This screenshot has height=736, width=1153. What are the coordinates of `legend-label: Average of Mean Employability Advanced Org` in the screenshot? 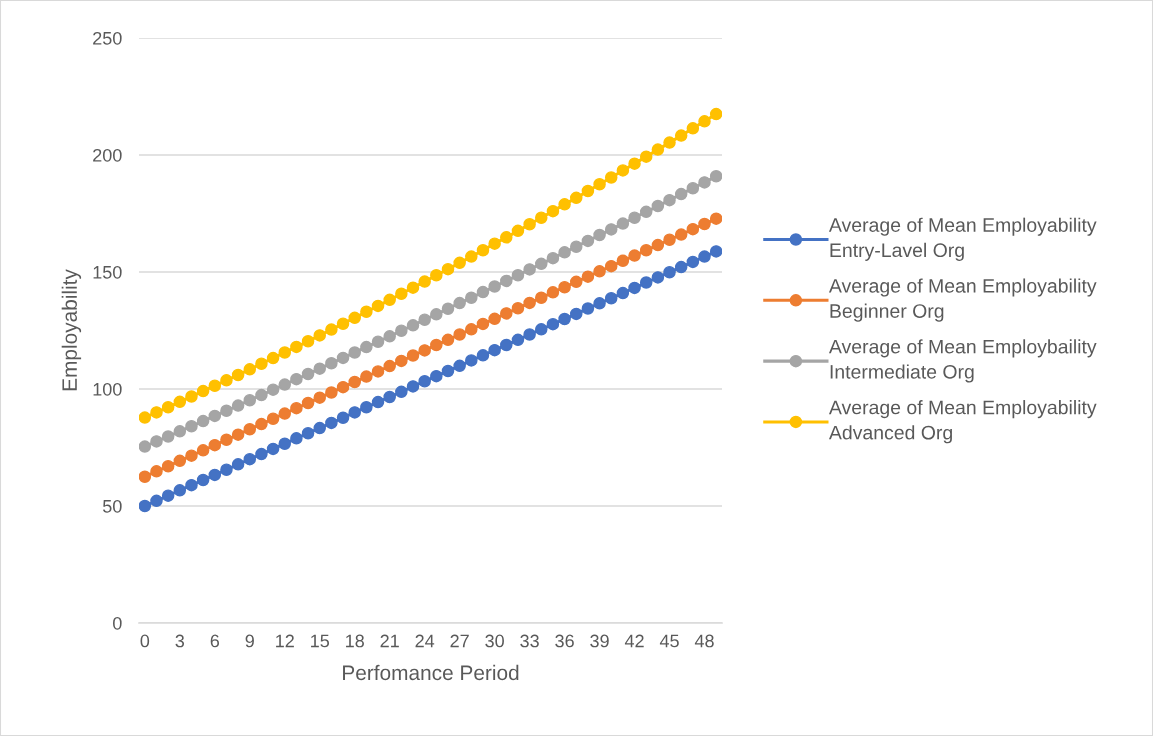 It's located at (962, 422).